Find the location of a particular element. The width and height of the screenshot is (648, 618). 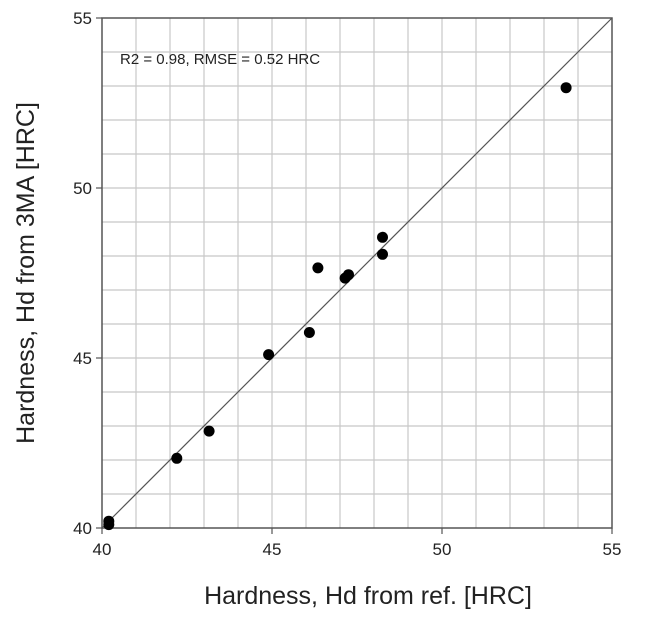

x-tick-label: 45 is located at coordinates (272, 549).